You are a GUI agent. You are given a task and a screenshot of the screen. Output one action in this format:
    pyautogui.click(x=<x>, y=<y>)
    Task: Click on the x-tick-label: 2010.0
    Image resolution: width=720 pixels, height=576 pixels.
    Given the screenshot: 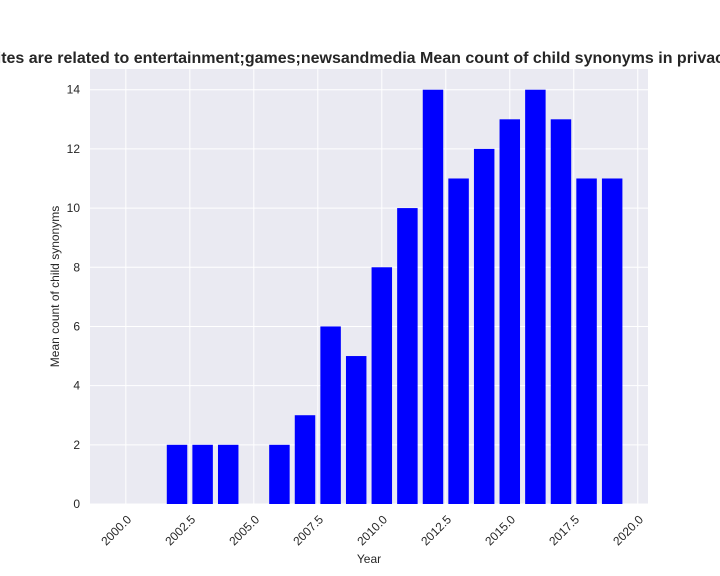 What is the action you would take?
    pyautogui.click(x=372, y=530)
    